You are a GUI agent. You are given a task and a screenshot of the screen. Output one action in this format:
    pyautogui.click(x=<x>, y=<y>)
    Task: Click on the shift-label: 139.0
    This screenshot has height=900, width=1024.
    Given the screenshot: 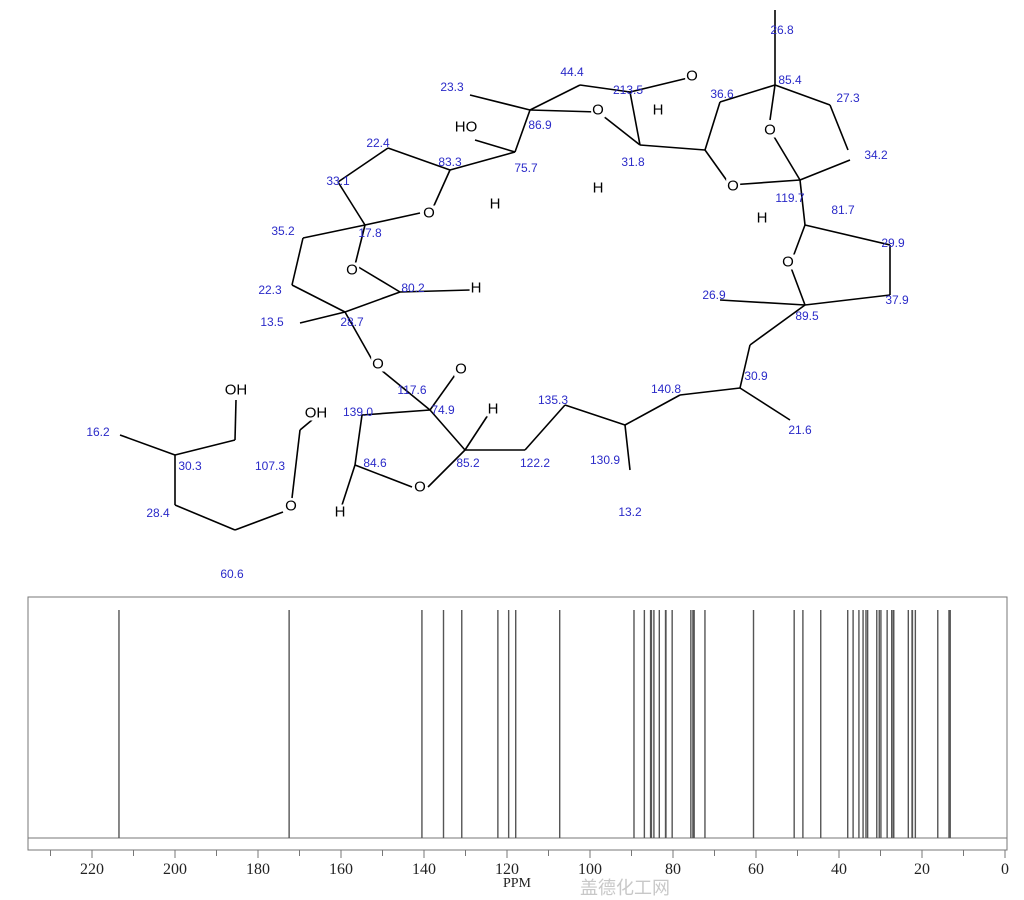 What is the action you would take?
    pyautogui.click(x=358, y=412)
    